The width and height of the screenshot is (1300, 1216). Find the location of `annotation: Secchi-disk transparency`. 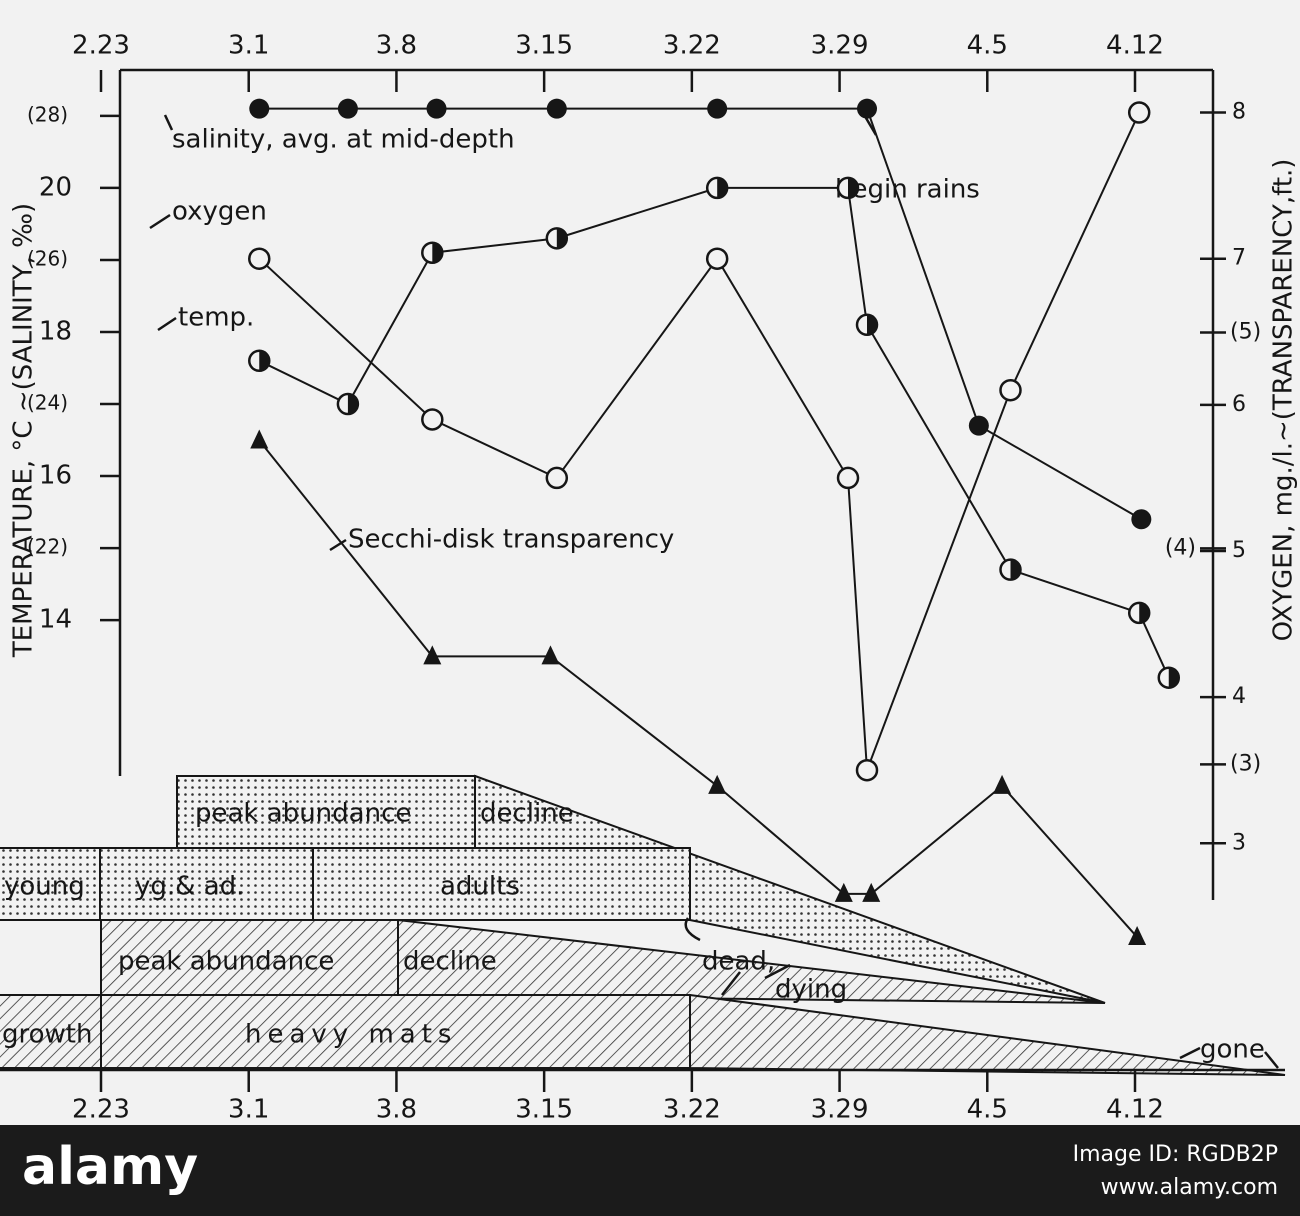

annotation: Secchi-disk transparency is located at coordinates (511, 540).